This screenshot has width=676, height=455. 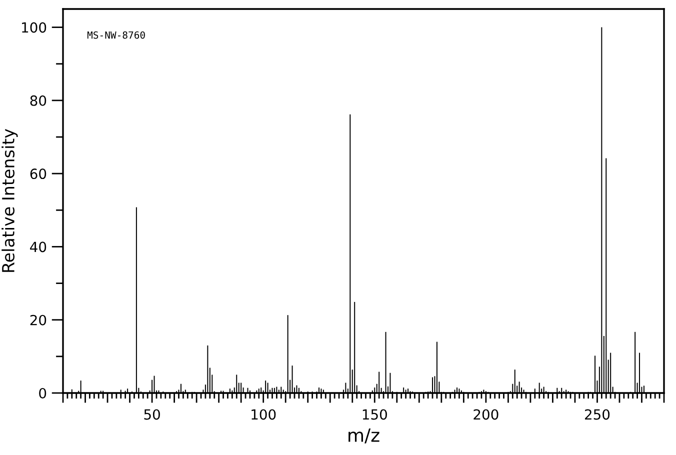 I want to click on y-tick-label: 40, so click(x=38, y=247).